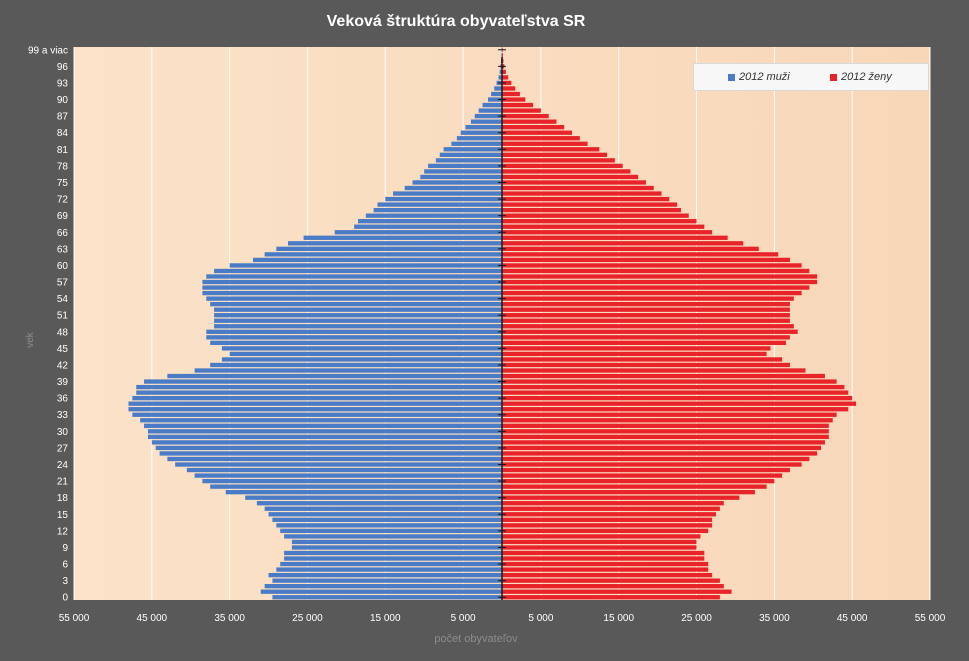  What do you see at coordinates (63, 67) in the screenshot?
I see `y-tick-label: 96` at bounding box center [63, 67].